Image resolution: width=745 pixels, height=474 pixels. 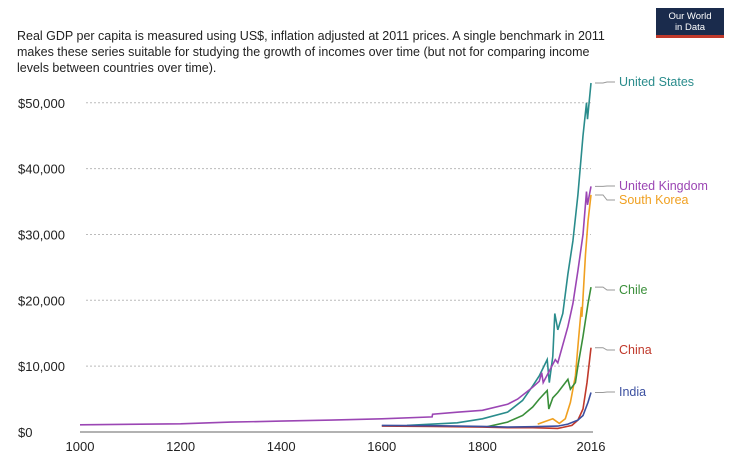 What do you see at coordinates (80, 446) in the screenshot?
I see `x-tick-label: 1000` at bounding box center [80, 446].